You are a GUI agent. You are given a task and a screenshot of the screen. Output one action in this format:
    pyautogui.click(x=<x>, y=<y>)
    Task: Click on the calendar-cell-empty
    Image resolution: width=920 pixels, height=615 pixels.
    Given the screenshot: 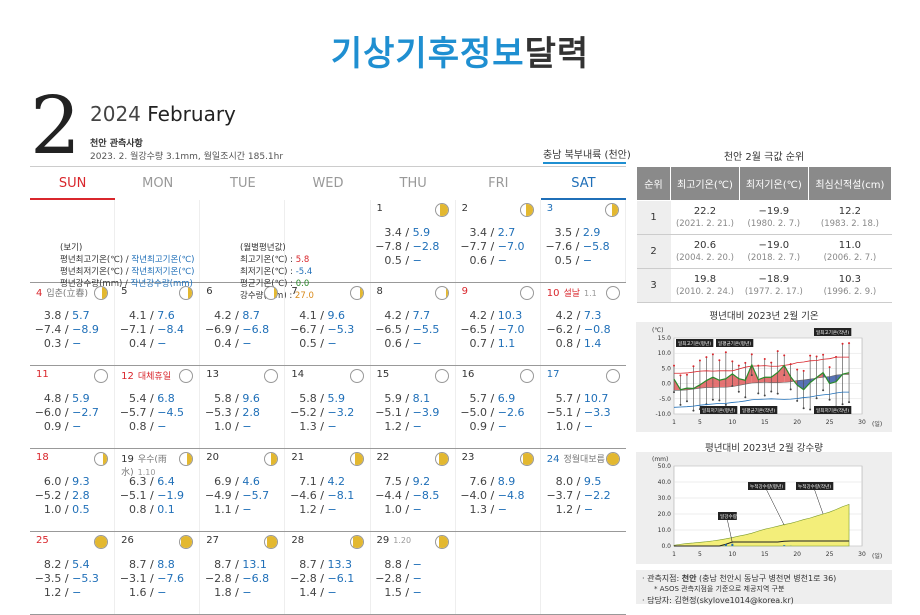 What is the action you would take?
    pyautogui.click(x=583, y=573)
    